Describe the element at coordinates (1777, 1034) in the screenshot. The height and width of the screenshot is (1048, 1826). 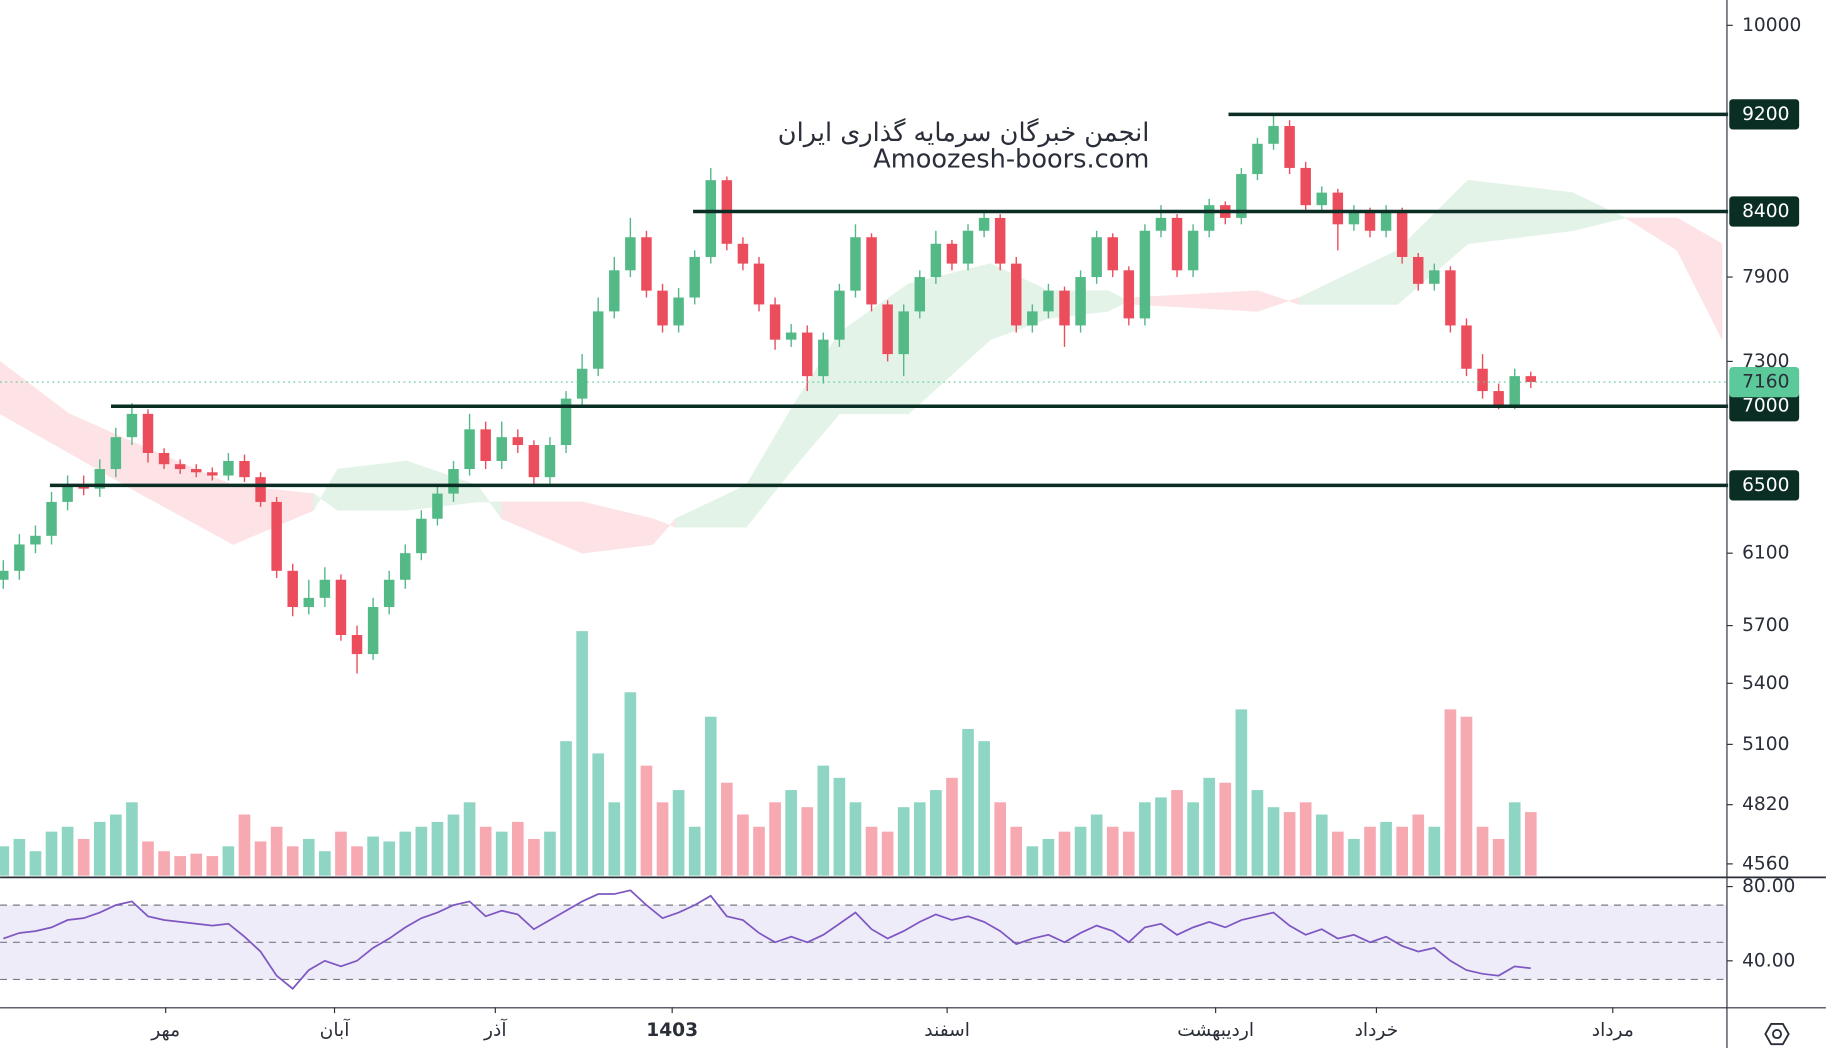
I see `settings-icon` at that location.